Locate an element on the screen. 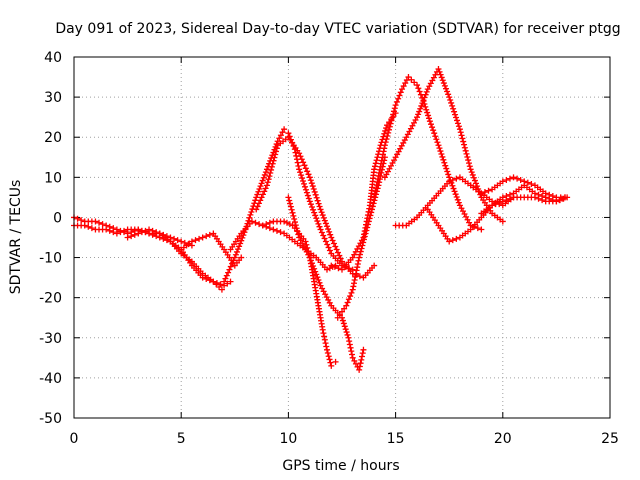 This screenshot has height=480, width=640. series-arc-J is located at coordinates (363, 191).